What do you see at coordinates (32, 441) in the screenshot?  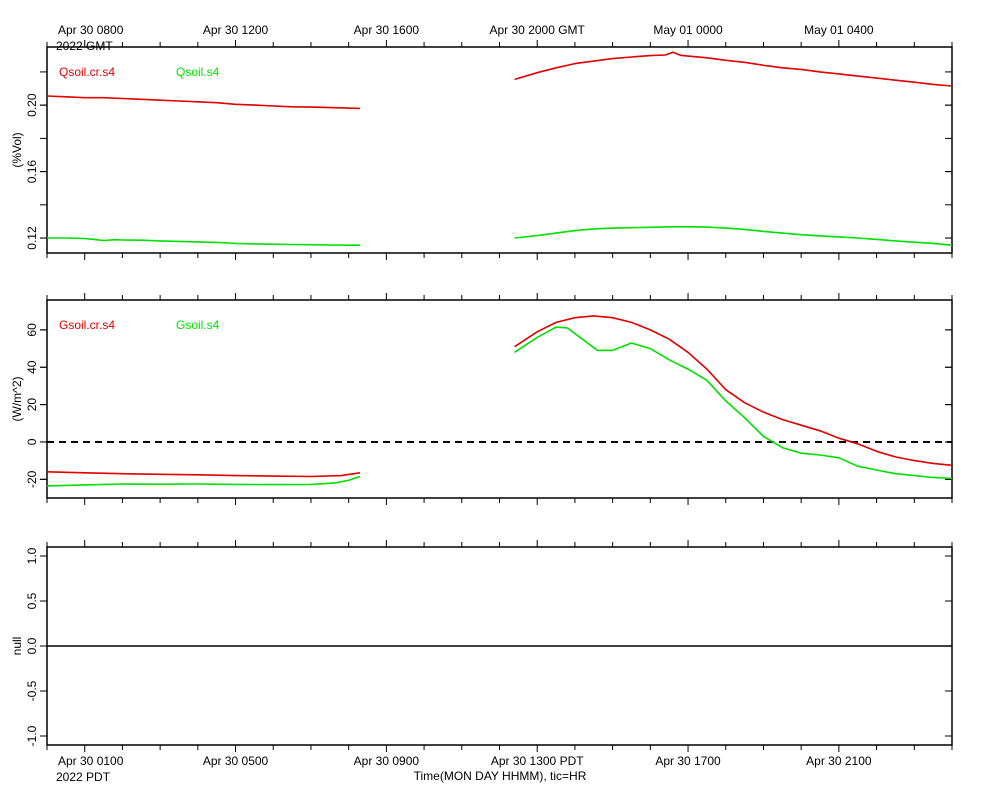 I see `y-tick-label: 0` at bounding box center [32, 441].